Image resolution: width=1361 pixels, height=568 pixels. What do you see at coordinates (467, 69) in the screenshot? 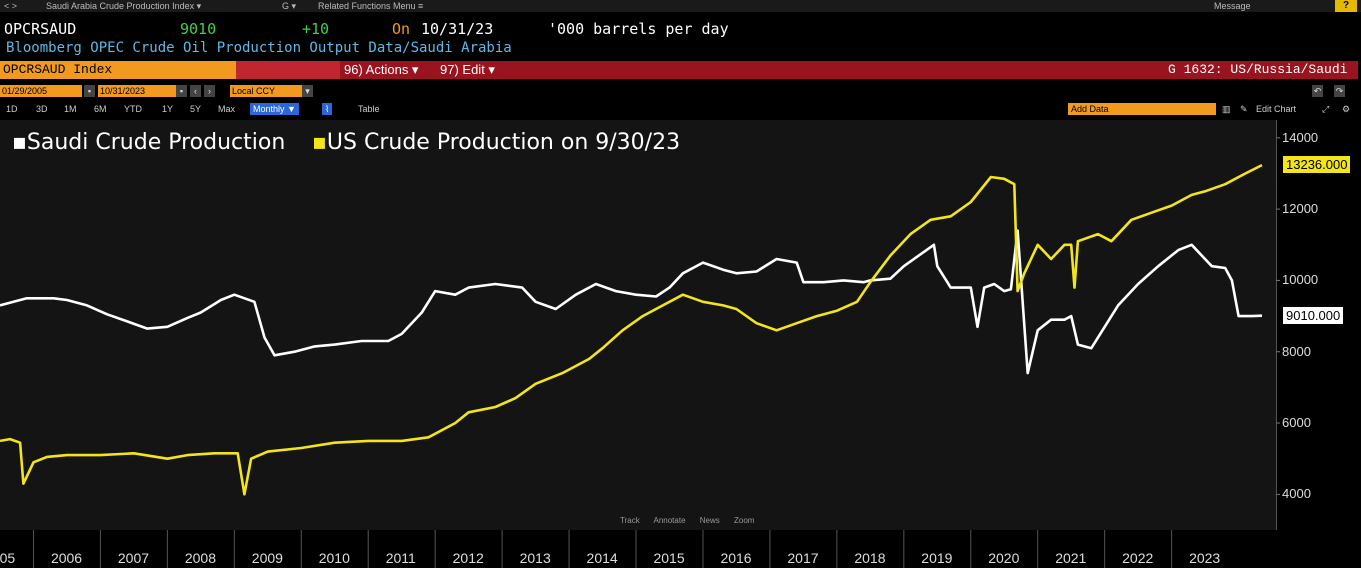
I see `edit-menu: 97) Edit ▾` at bounding box center [467, 69].